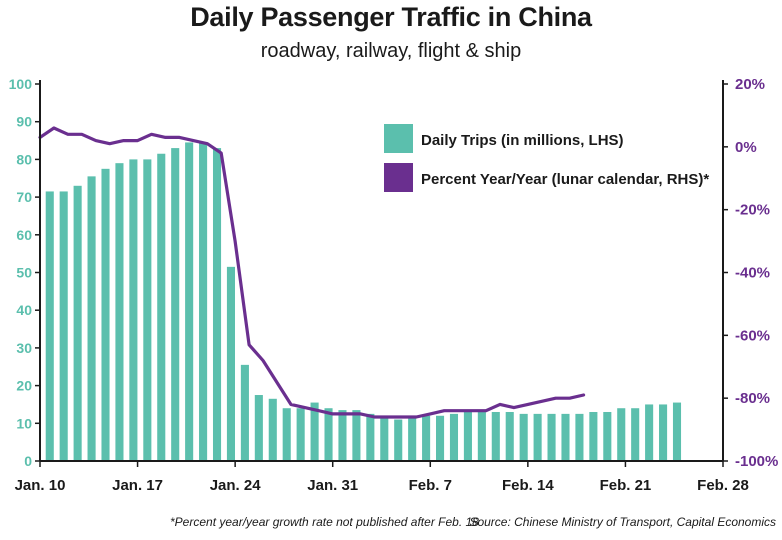 This screenshot has width=782, height=540. What do you see at coordinates (522, 140) in the screenshot?
I see `legend-label-bars: Daily Trips (in millions, LHS)` at bounding box center [522, 140].